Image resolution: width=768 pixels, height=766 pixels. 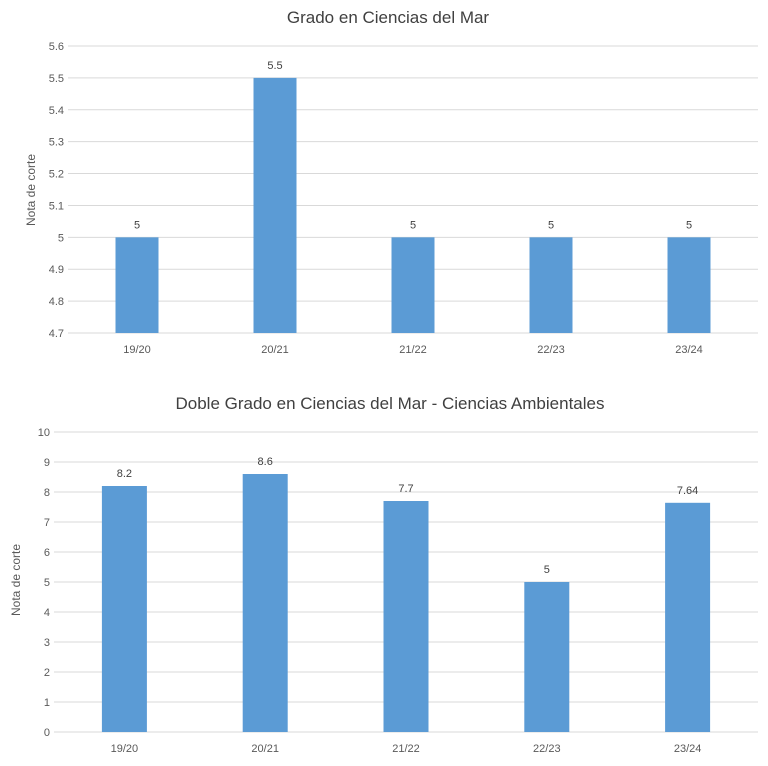 I want to click on y-tick-labels: 4.7 4.8 4.9 5 5.1 5.2 5.3 5.4 5.5 5.6, so click(x=56, y=190).